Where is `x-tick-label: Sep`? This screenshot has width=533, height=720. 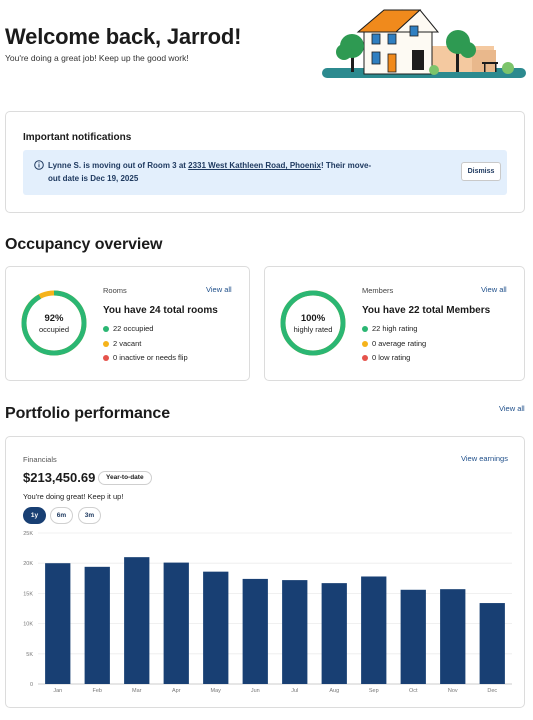 x-tick-label: Sep is located at coordinates (374, 691).